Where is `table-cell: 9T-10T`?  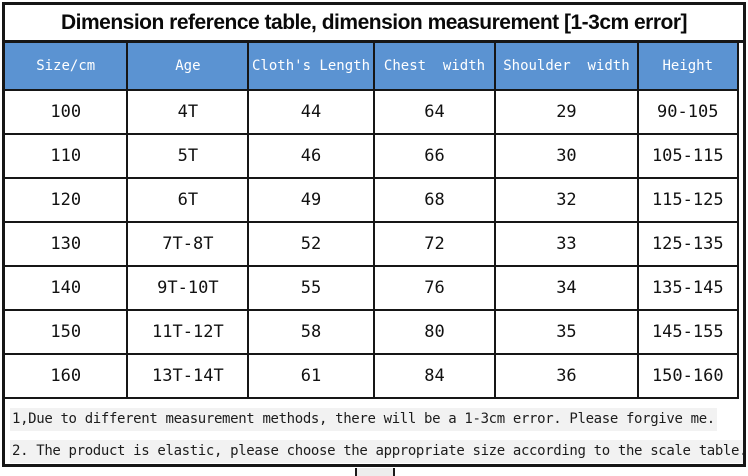
table-cell: 9T-10T is located at coordinates (188, 288).